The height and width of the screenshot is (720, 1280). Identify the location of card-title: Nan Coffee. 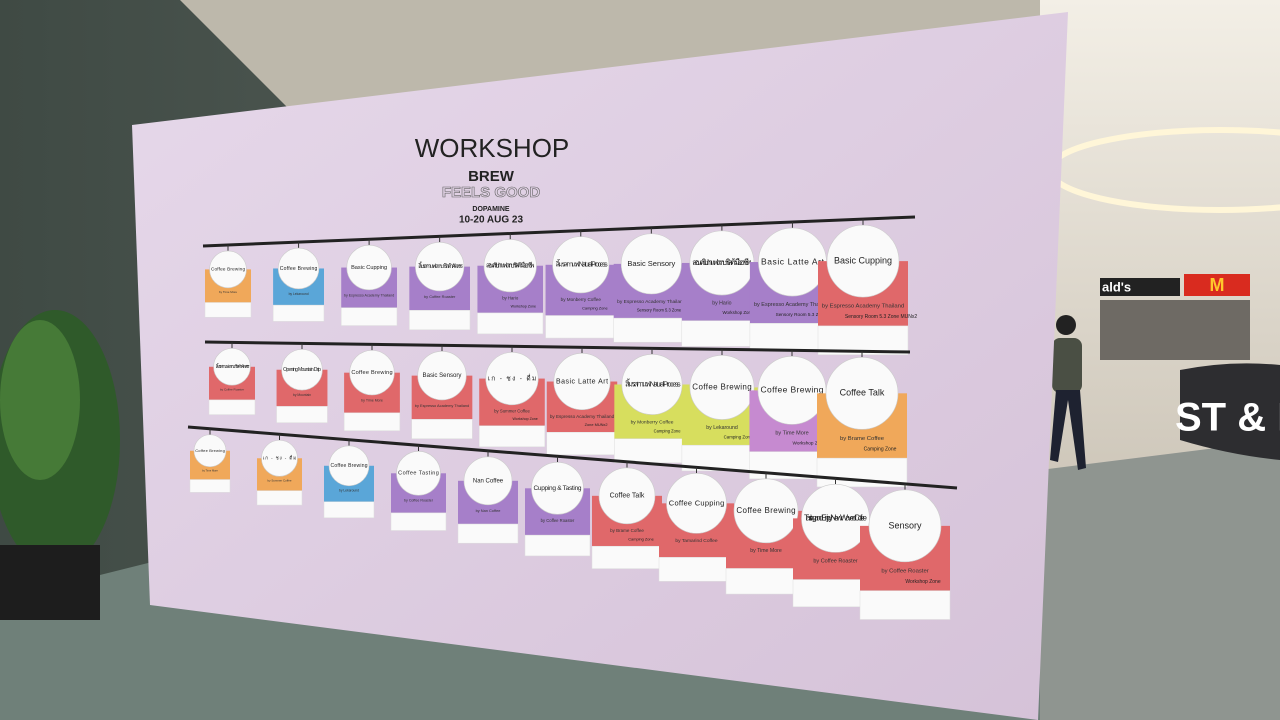
(488, 481).